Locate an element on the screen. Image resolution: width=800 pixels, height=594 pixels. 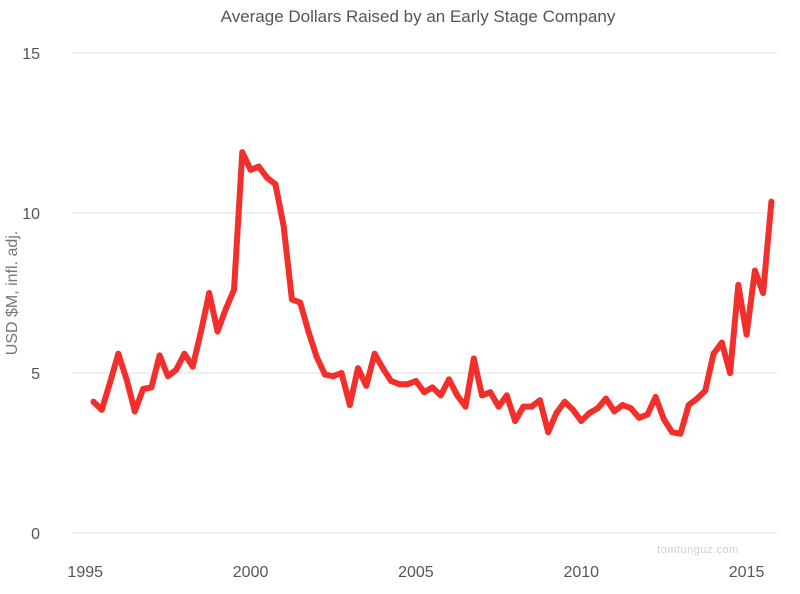
y-axis-label: USD $M, infl. adj. is located at coordinates (12, 293).